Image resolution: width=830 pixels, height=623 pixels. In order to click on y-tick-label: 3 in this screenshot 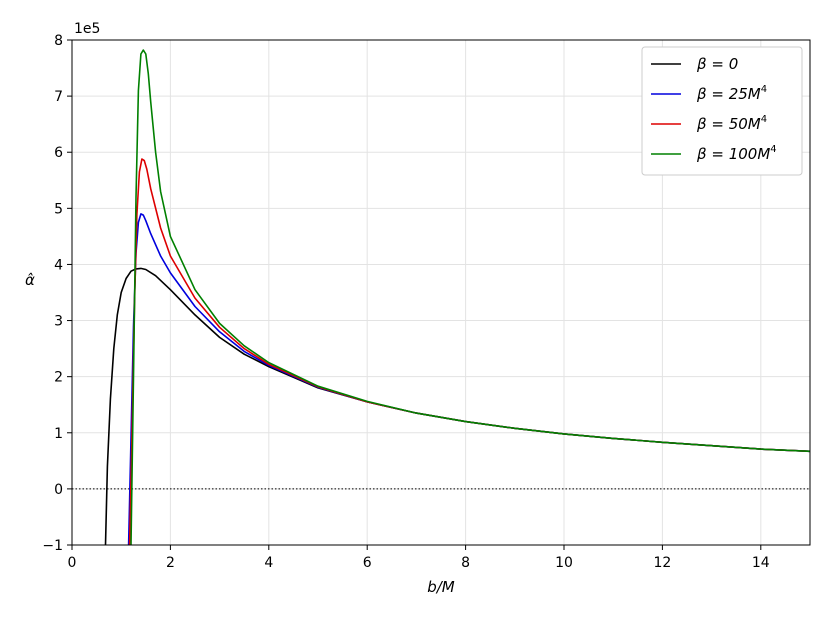, I will do `click(58, 322)`.